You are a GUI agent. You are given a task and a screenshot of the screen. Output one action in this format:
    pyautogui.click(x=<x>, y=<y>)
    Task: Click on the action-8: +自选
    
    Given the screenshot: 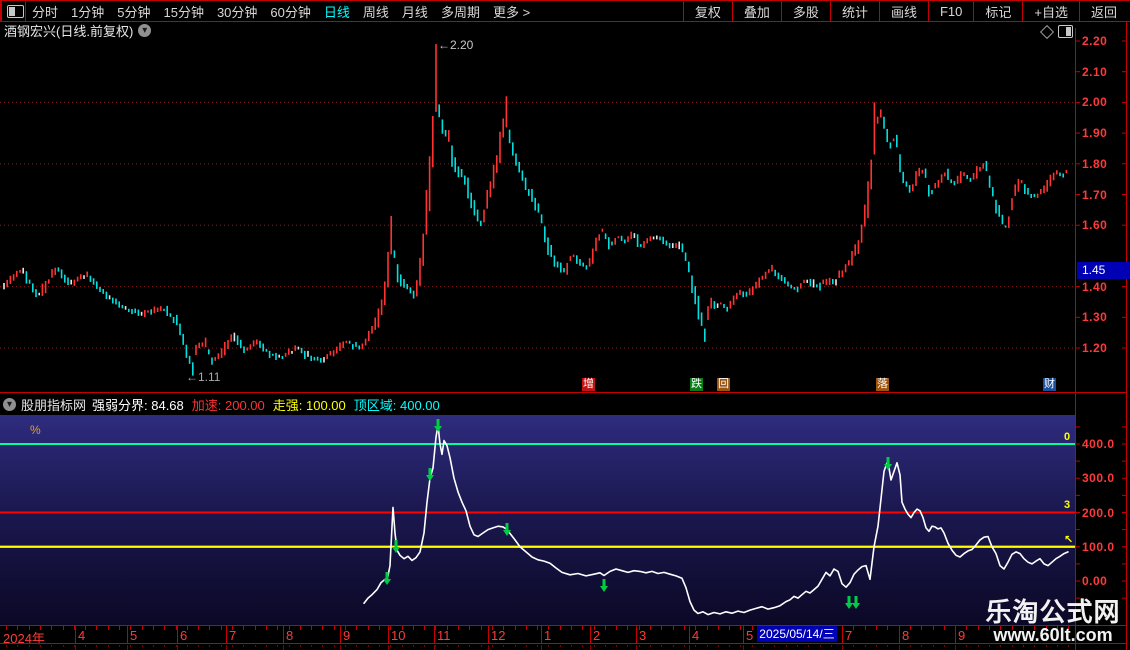 What is the action you would take?
    pyautogui.click(x=1050, y=11)
    